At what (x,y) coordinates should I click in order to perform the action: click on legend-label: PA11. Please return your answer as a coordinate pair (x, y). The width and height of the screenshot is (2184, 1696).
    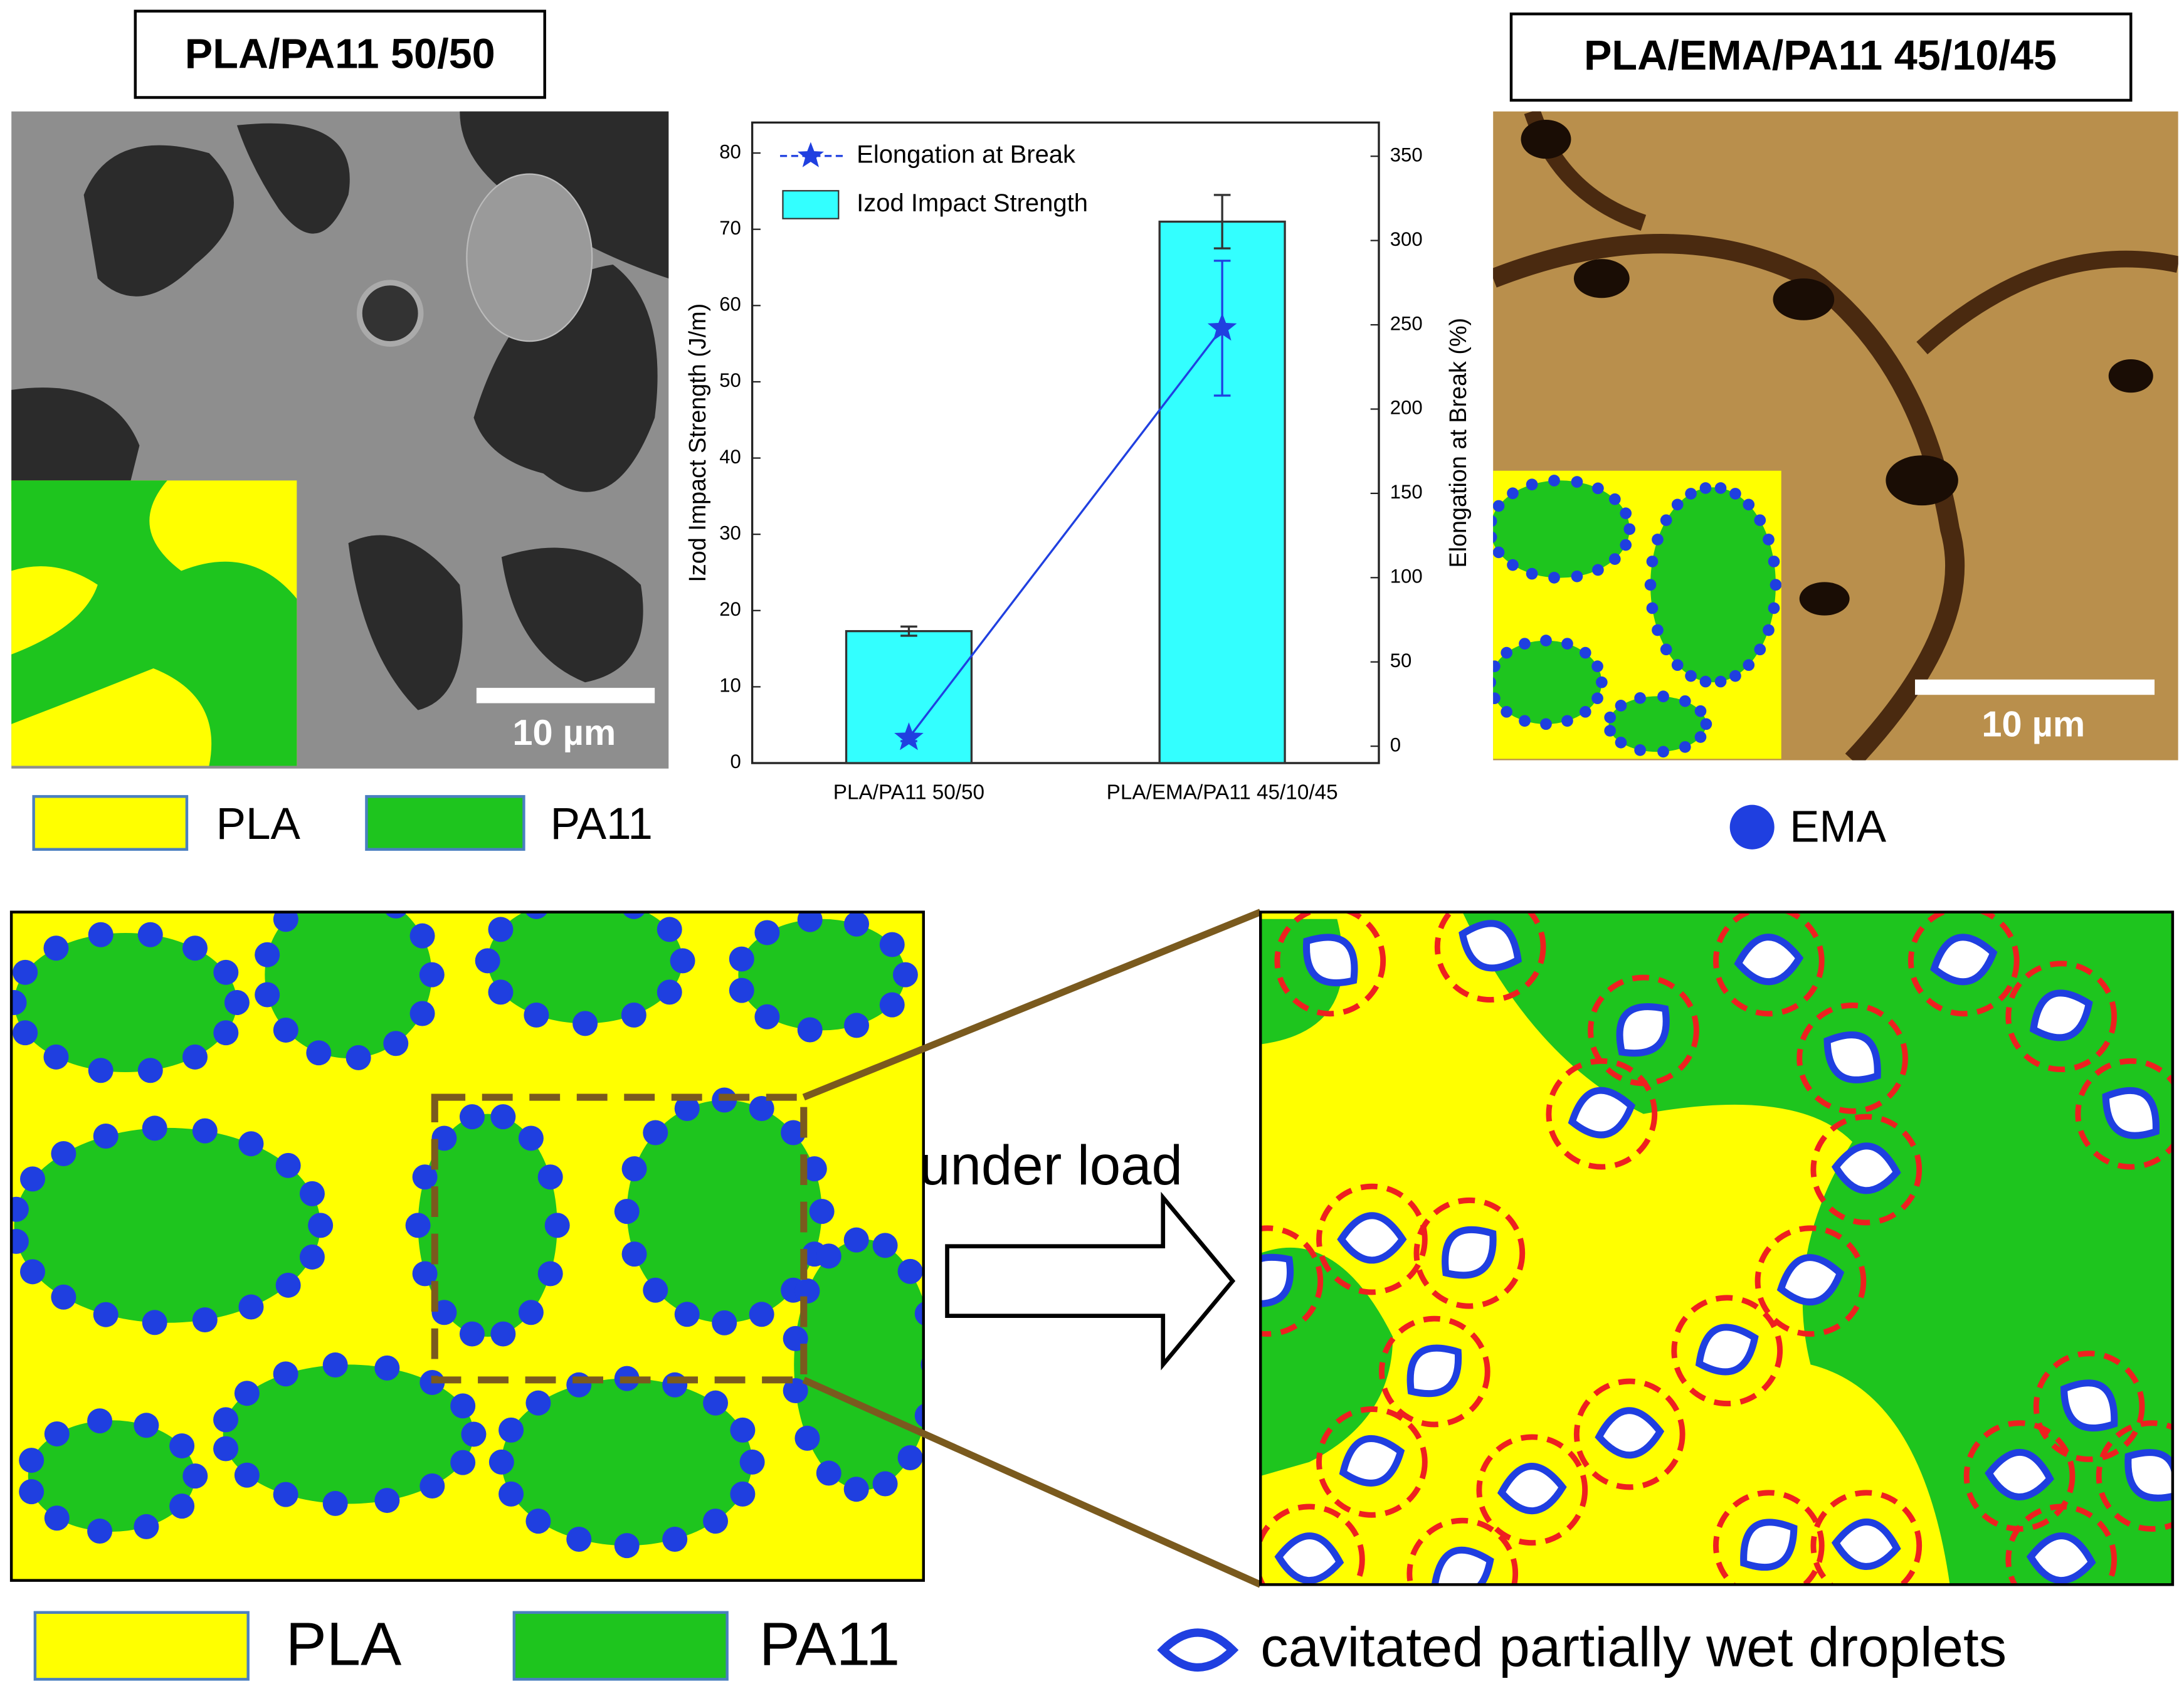
    Looking at the image, I should click on (602, 824).